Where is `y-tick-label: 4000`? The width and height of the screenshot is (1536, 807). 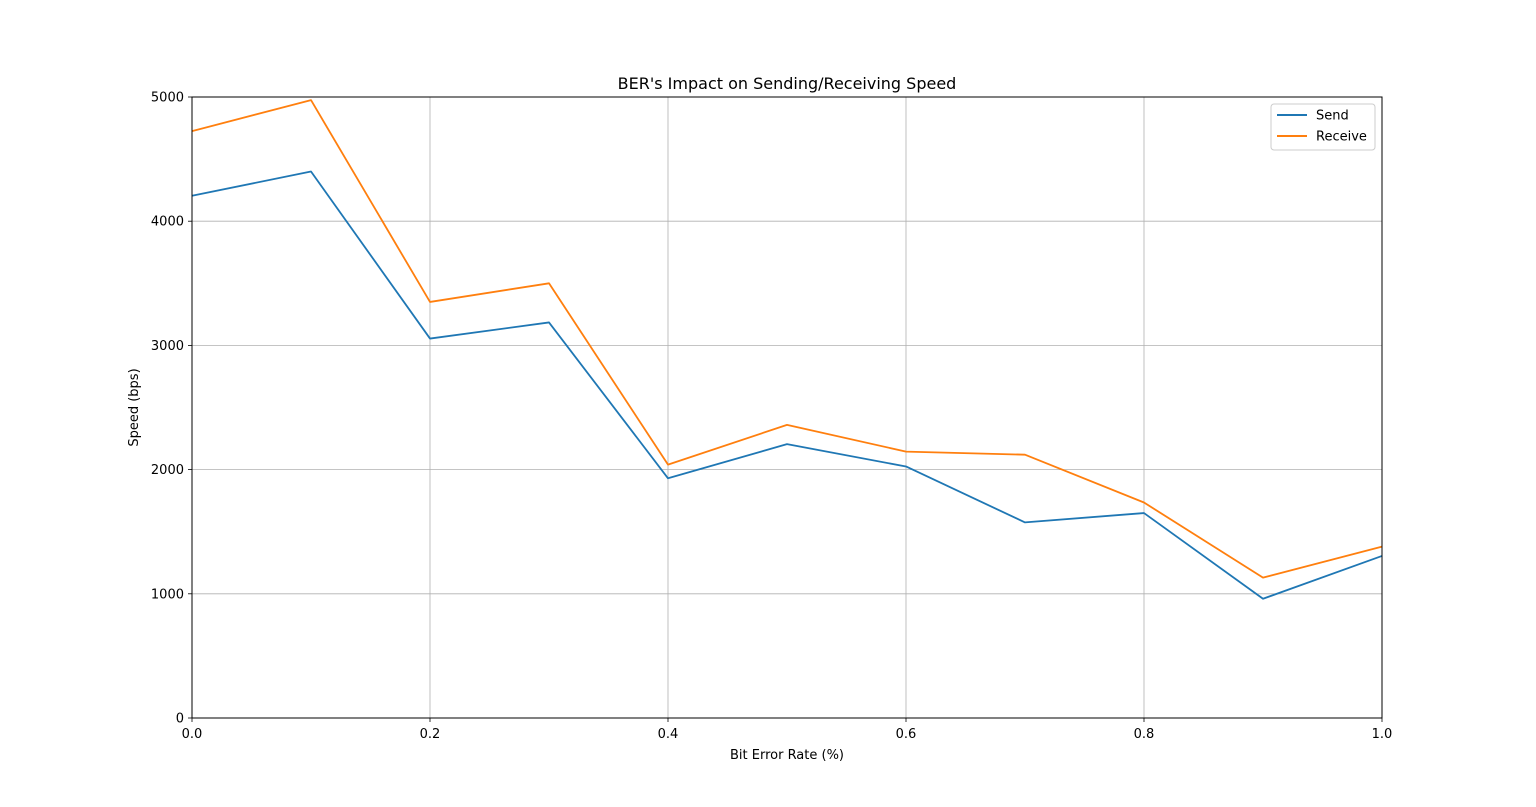
y-tick-label: 4000 is located at coordinates (167, 222).